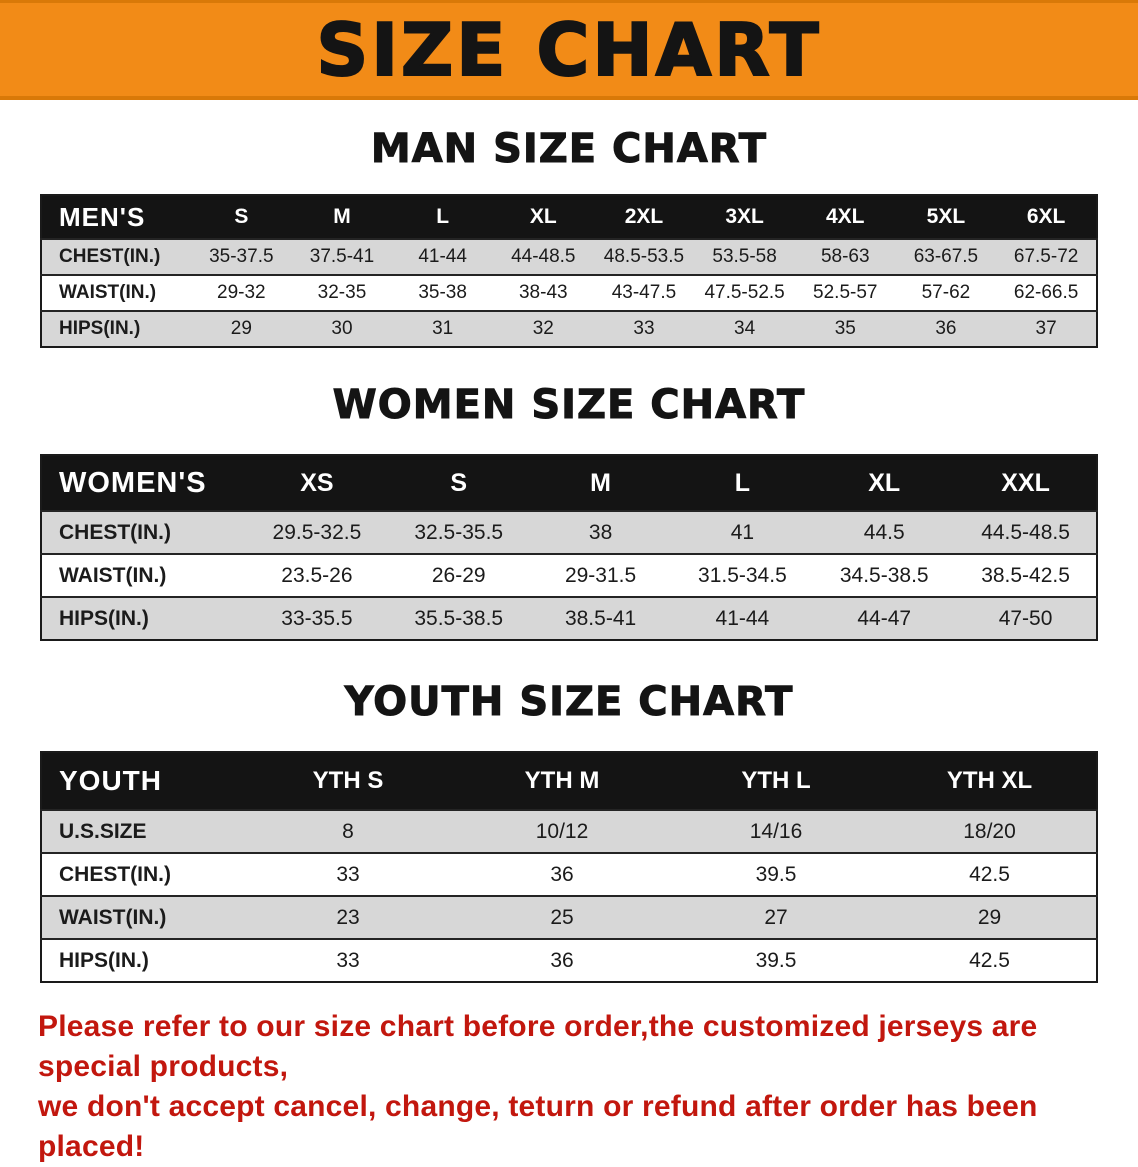  Describe the element at coordinates (1046, 256) in the screenshot. I see `value-cell: 67.5-72` at that location.